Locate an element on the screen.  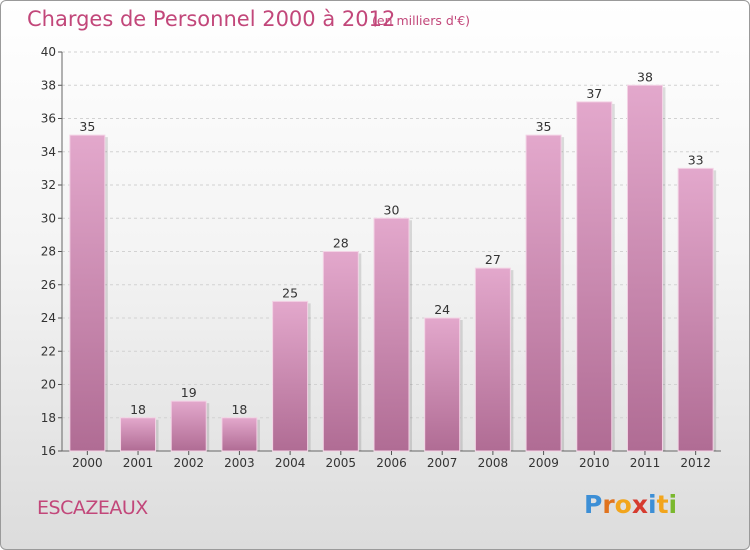
x-tick-label: 2005 is located at coordinates (341, 463).